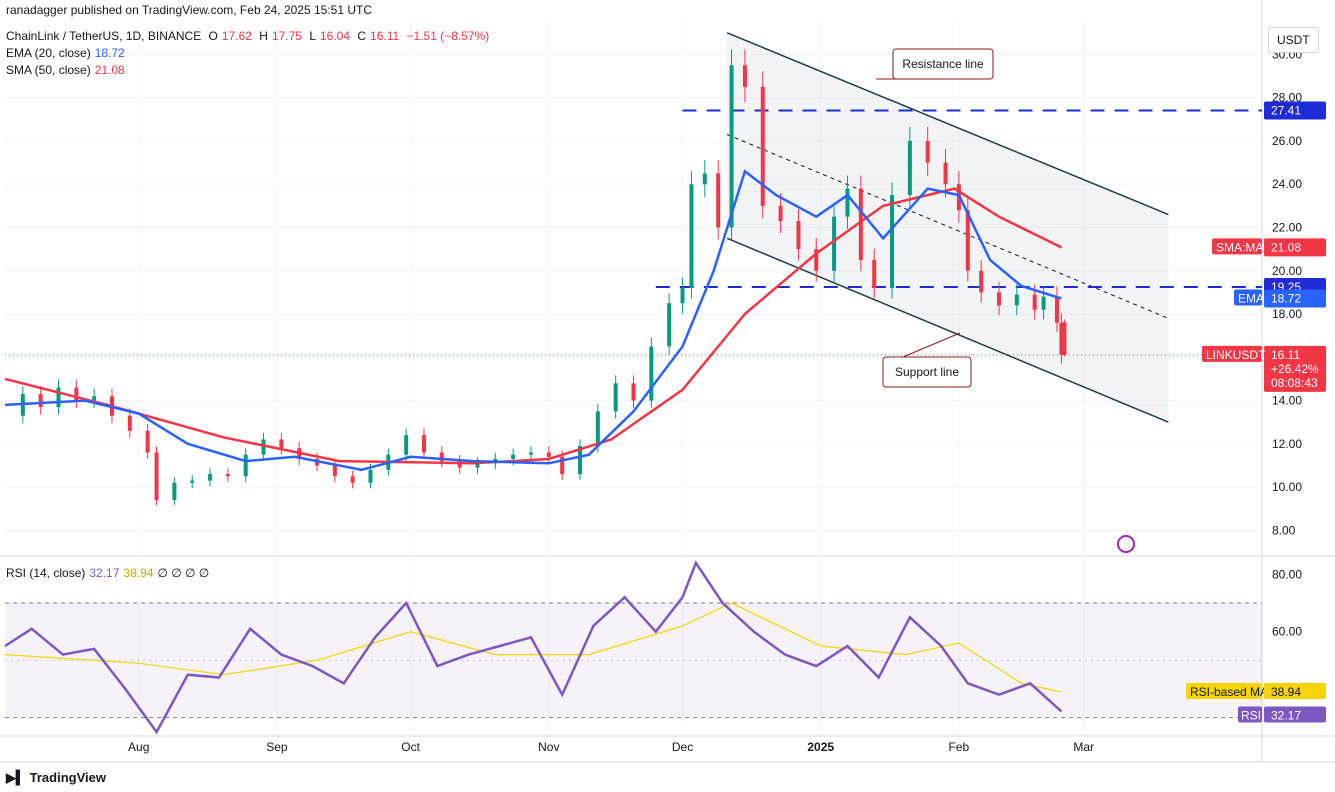 This screenshot has height=792, width=1335. What do you see at coordinates (104, 573) in the screenshot?
I see `rsi-legend-value: 32.17` at bounding box center [104, 573].